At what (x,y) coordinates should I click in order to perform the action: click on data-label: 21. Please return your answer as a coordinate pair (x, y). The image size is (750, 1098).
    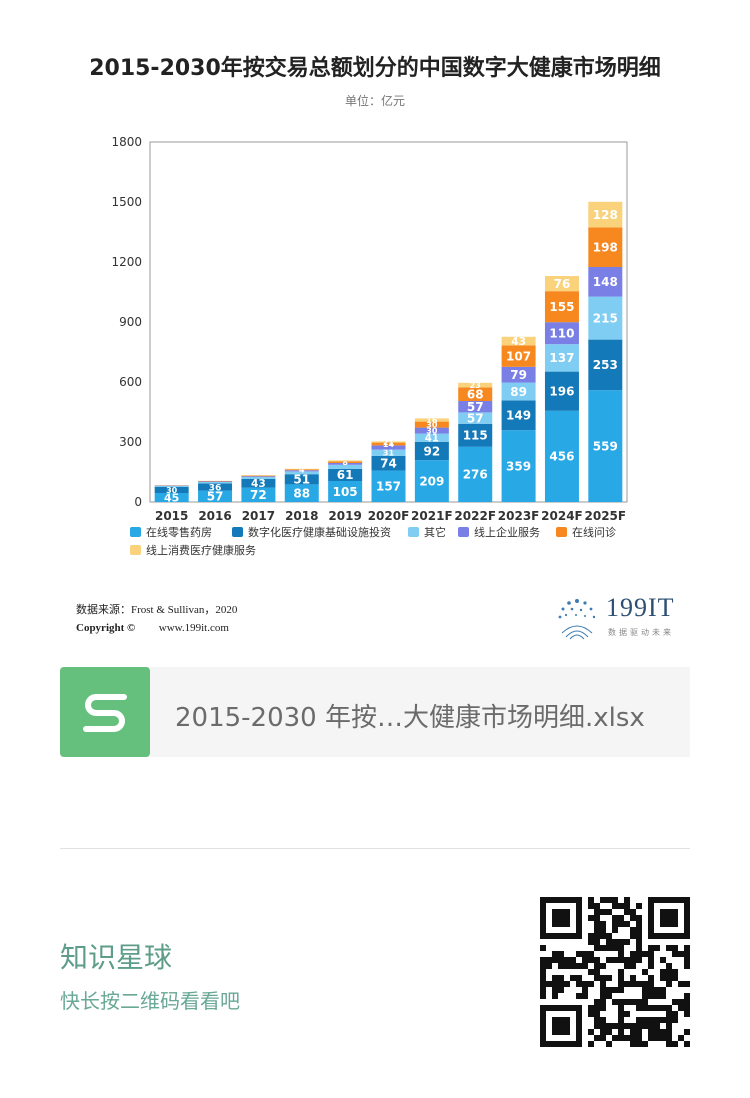
    Looking at the image, I should click on (389, 442).